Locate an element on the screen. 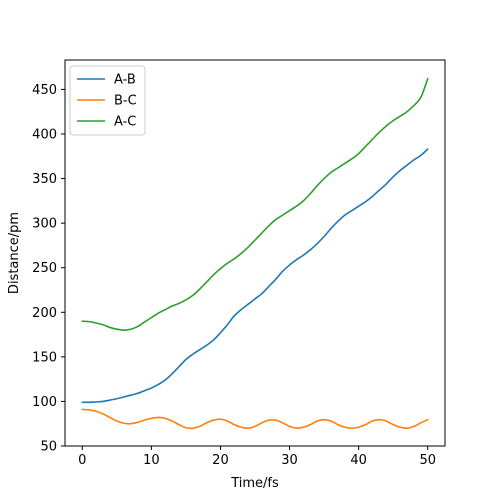 The image size is (500, 501). legend-box is located at coordinates (107, 100).